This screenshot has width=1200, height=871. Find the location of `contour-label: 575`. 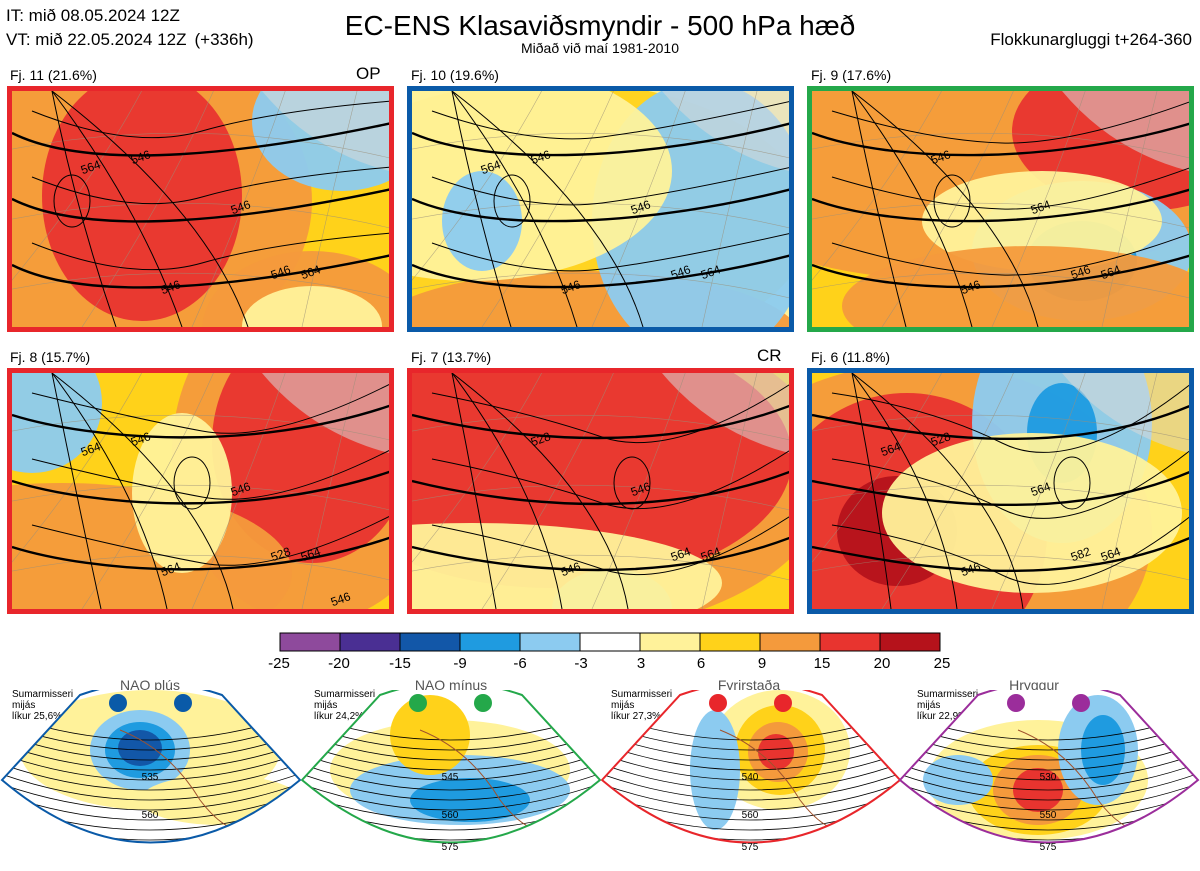

contour-label: 575 is located at coordinates (750, 847).